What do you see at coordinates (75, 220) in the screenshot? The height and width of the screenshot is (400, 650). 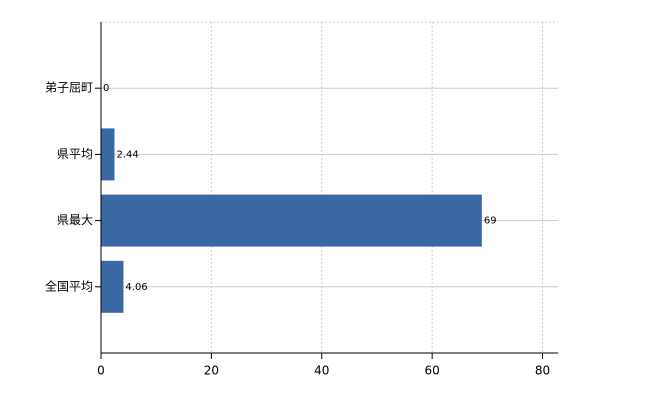 I see `y-tick-label: 県最大` at bounding box center [75, 220].